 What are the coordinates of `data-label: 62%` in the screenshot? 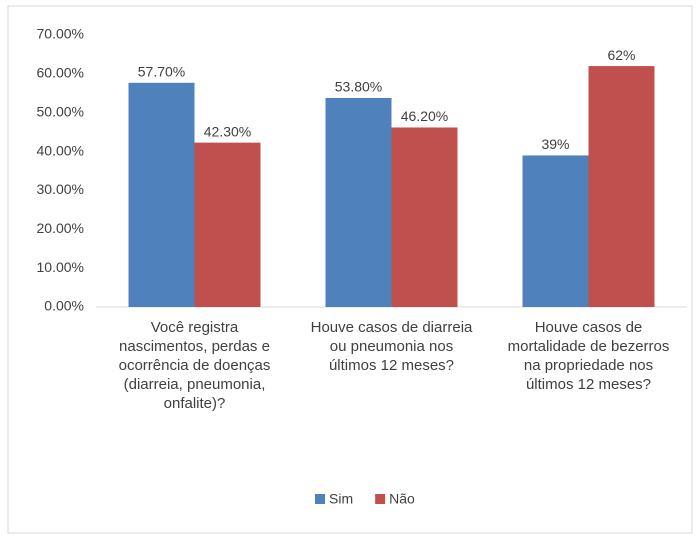 It's located at (621, 55).